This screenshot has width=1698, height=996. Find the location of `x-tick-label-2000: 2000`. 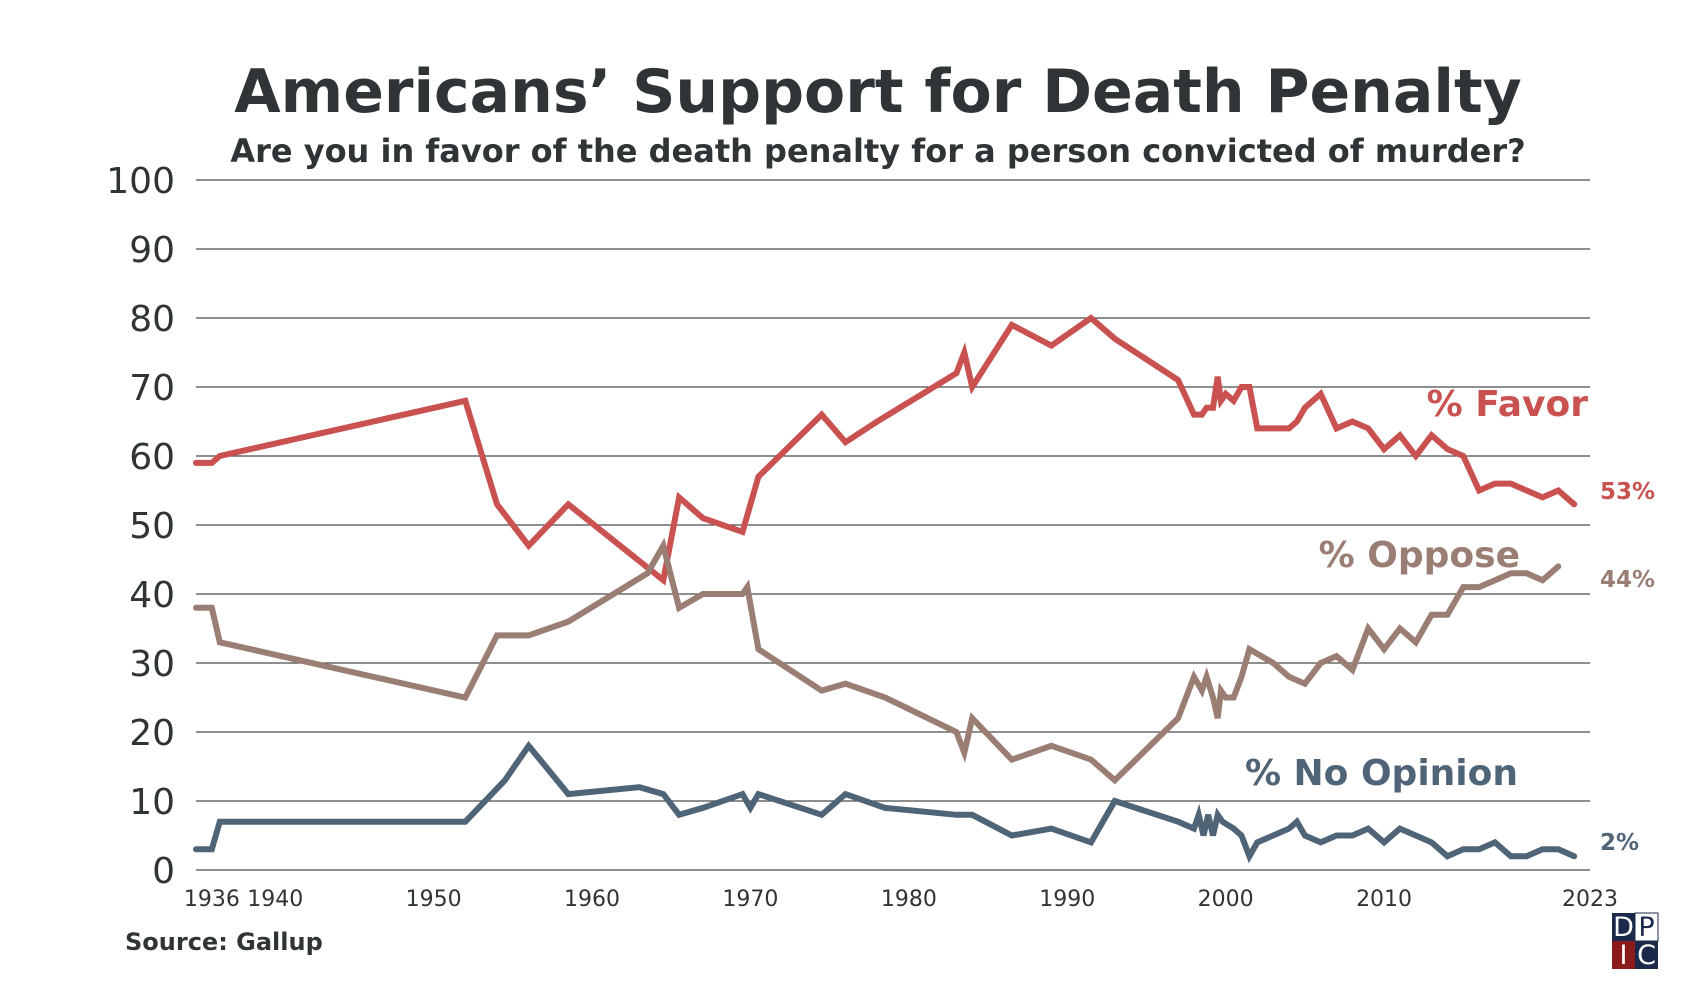

x-tick-label-2000: 2000 is located at coordinates (1226, 899).